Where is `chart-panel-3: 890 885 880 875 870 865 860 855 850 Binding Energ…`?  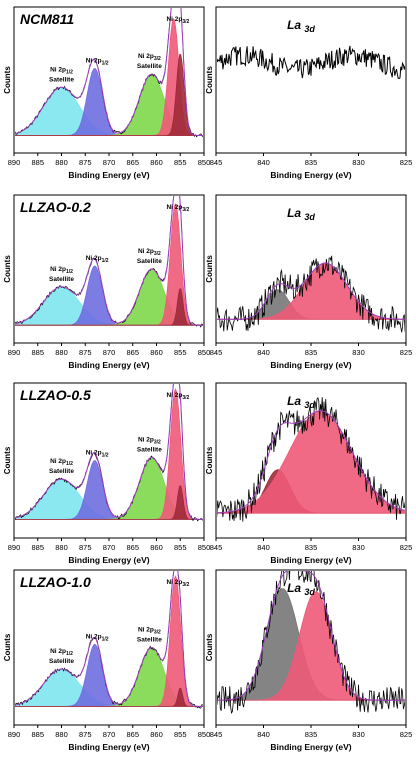
chart-panel-3: 890 885 880 875 870 865 860 855 850 Binding Energ… is located at coordinates (107, 282).